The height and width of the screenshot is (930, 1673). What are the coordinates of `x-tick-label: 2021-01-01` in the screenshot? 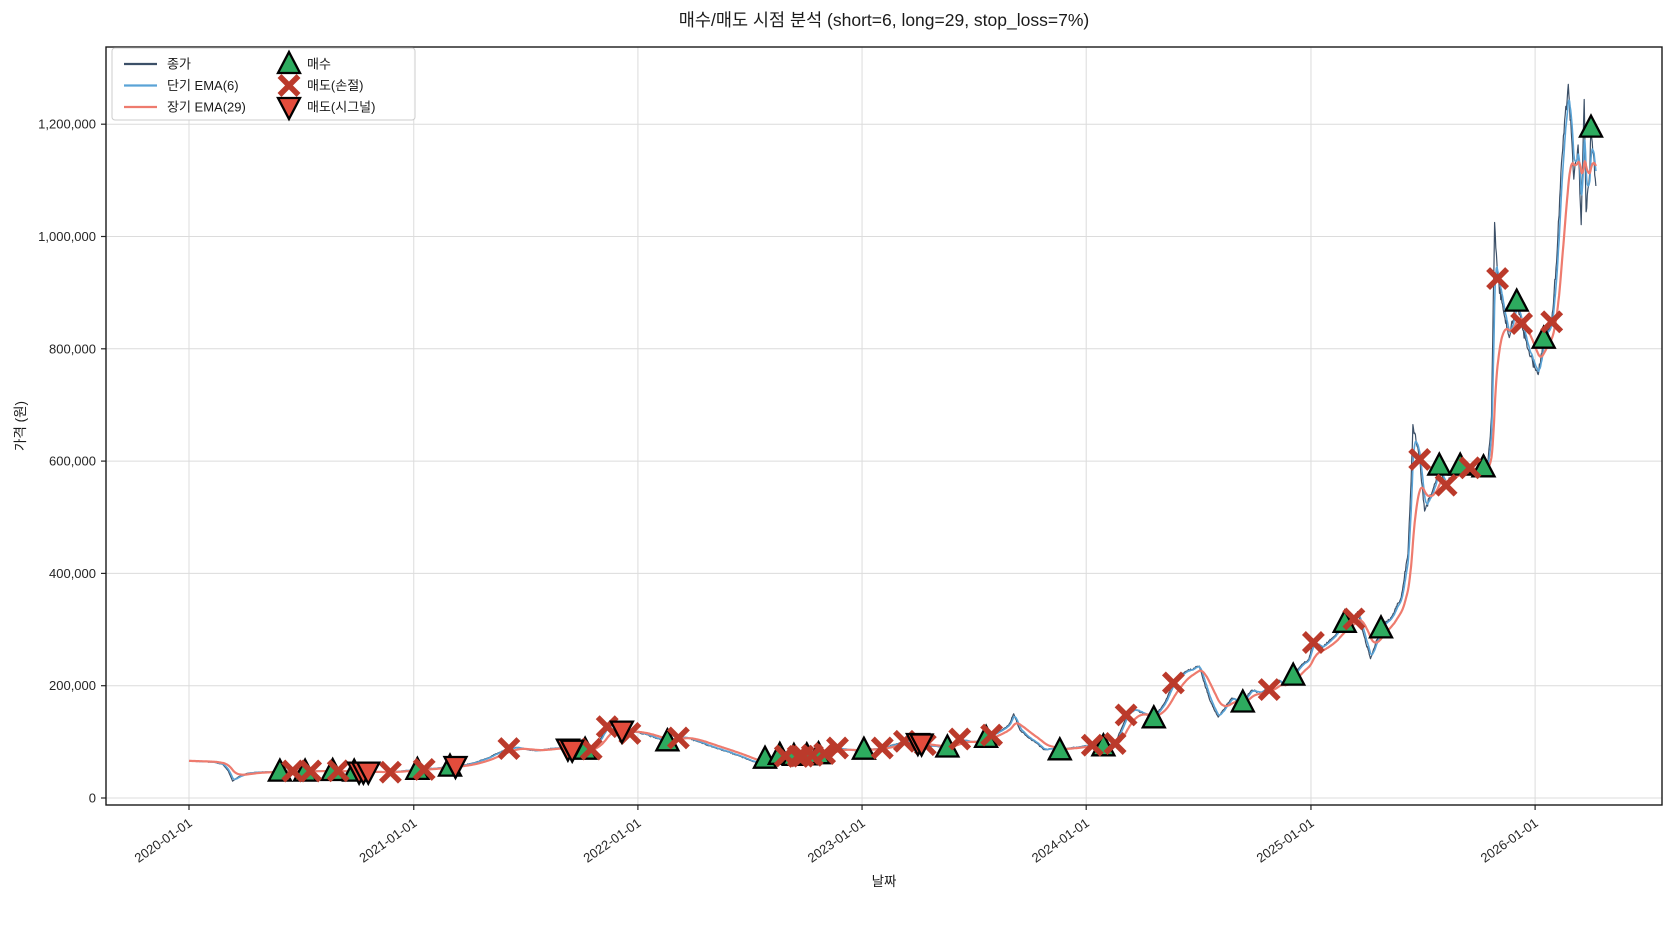 It's located at (387, 840).